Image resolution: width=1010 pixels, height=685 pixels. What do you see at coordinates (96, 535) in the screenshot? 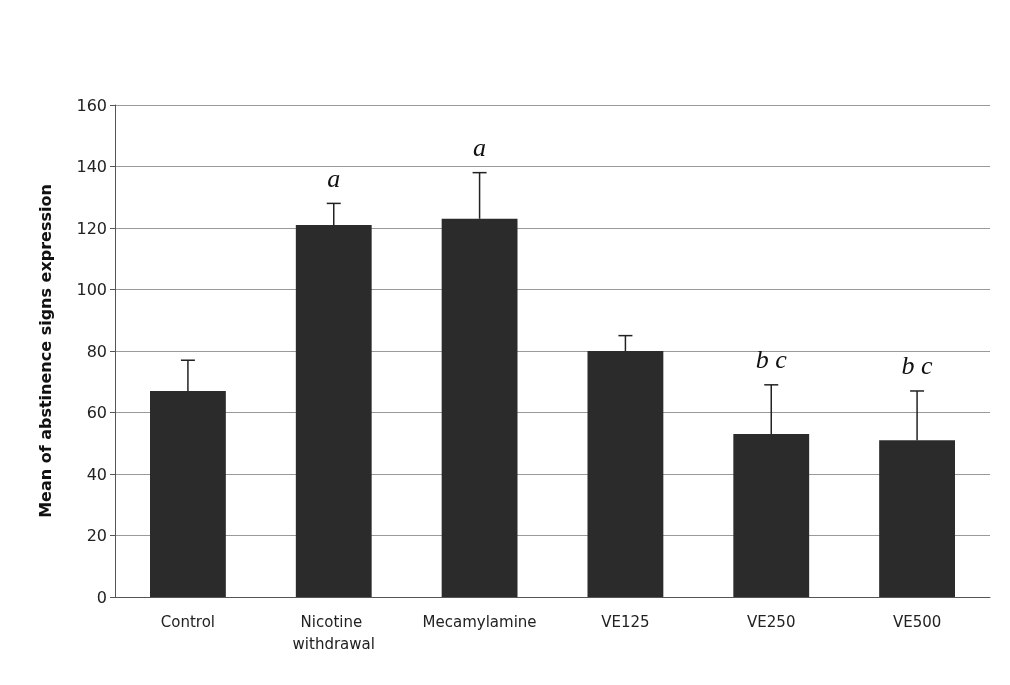
I see `y-tick-label: 20` at bounding box center [96, 535].